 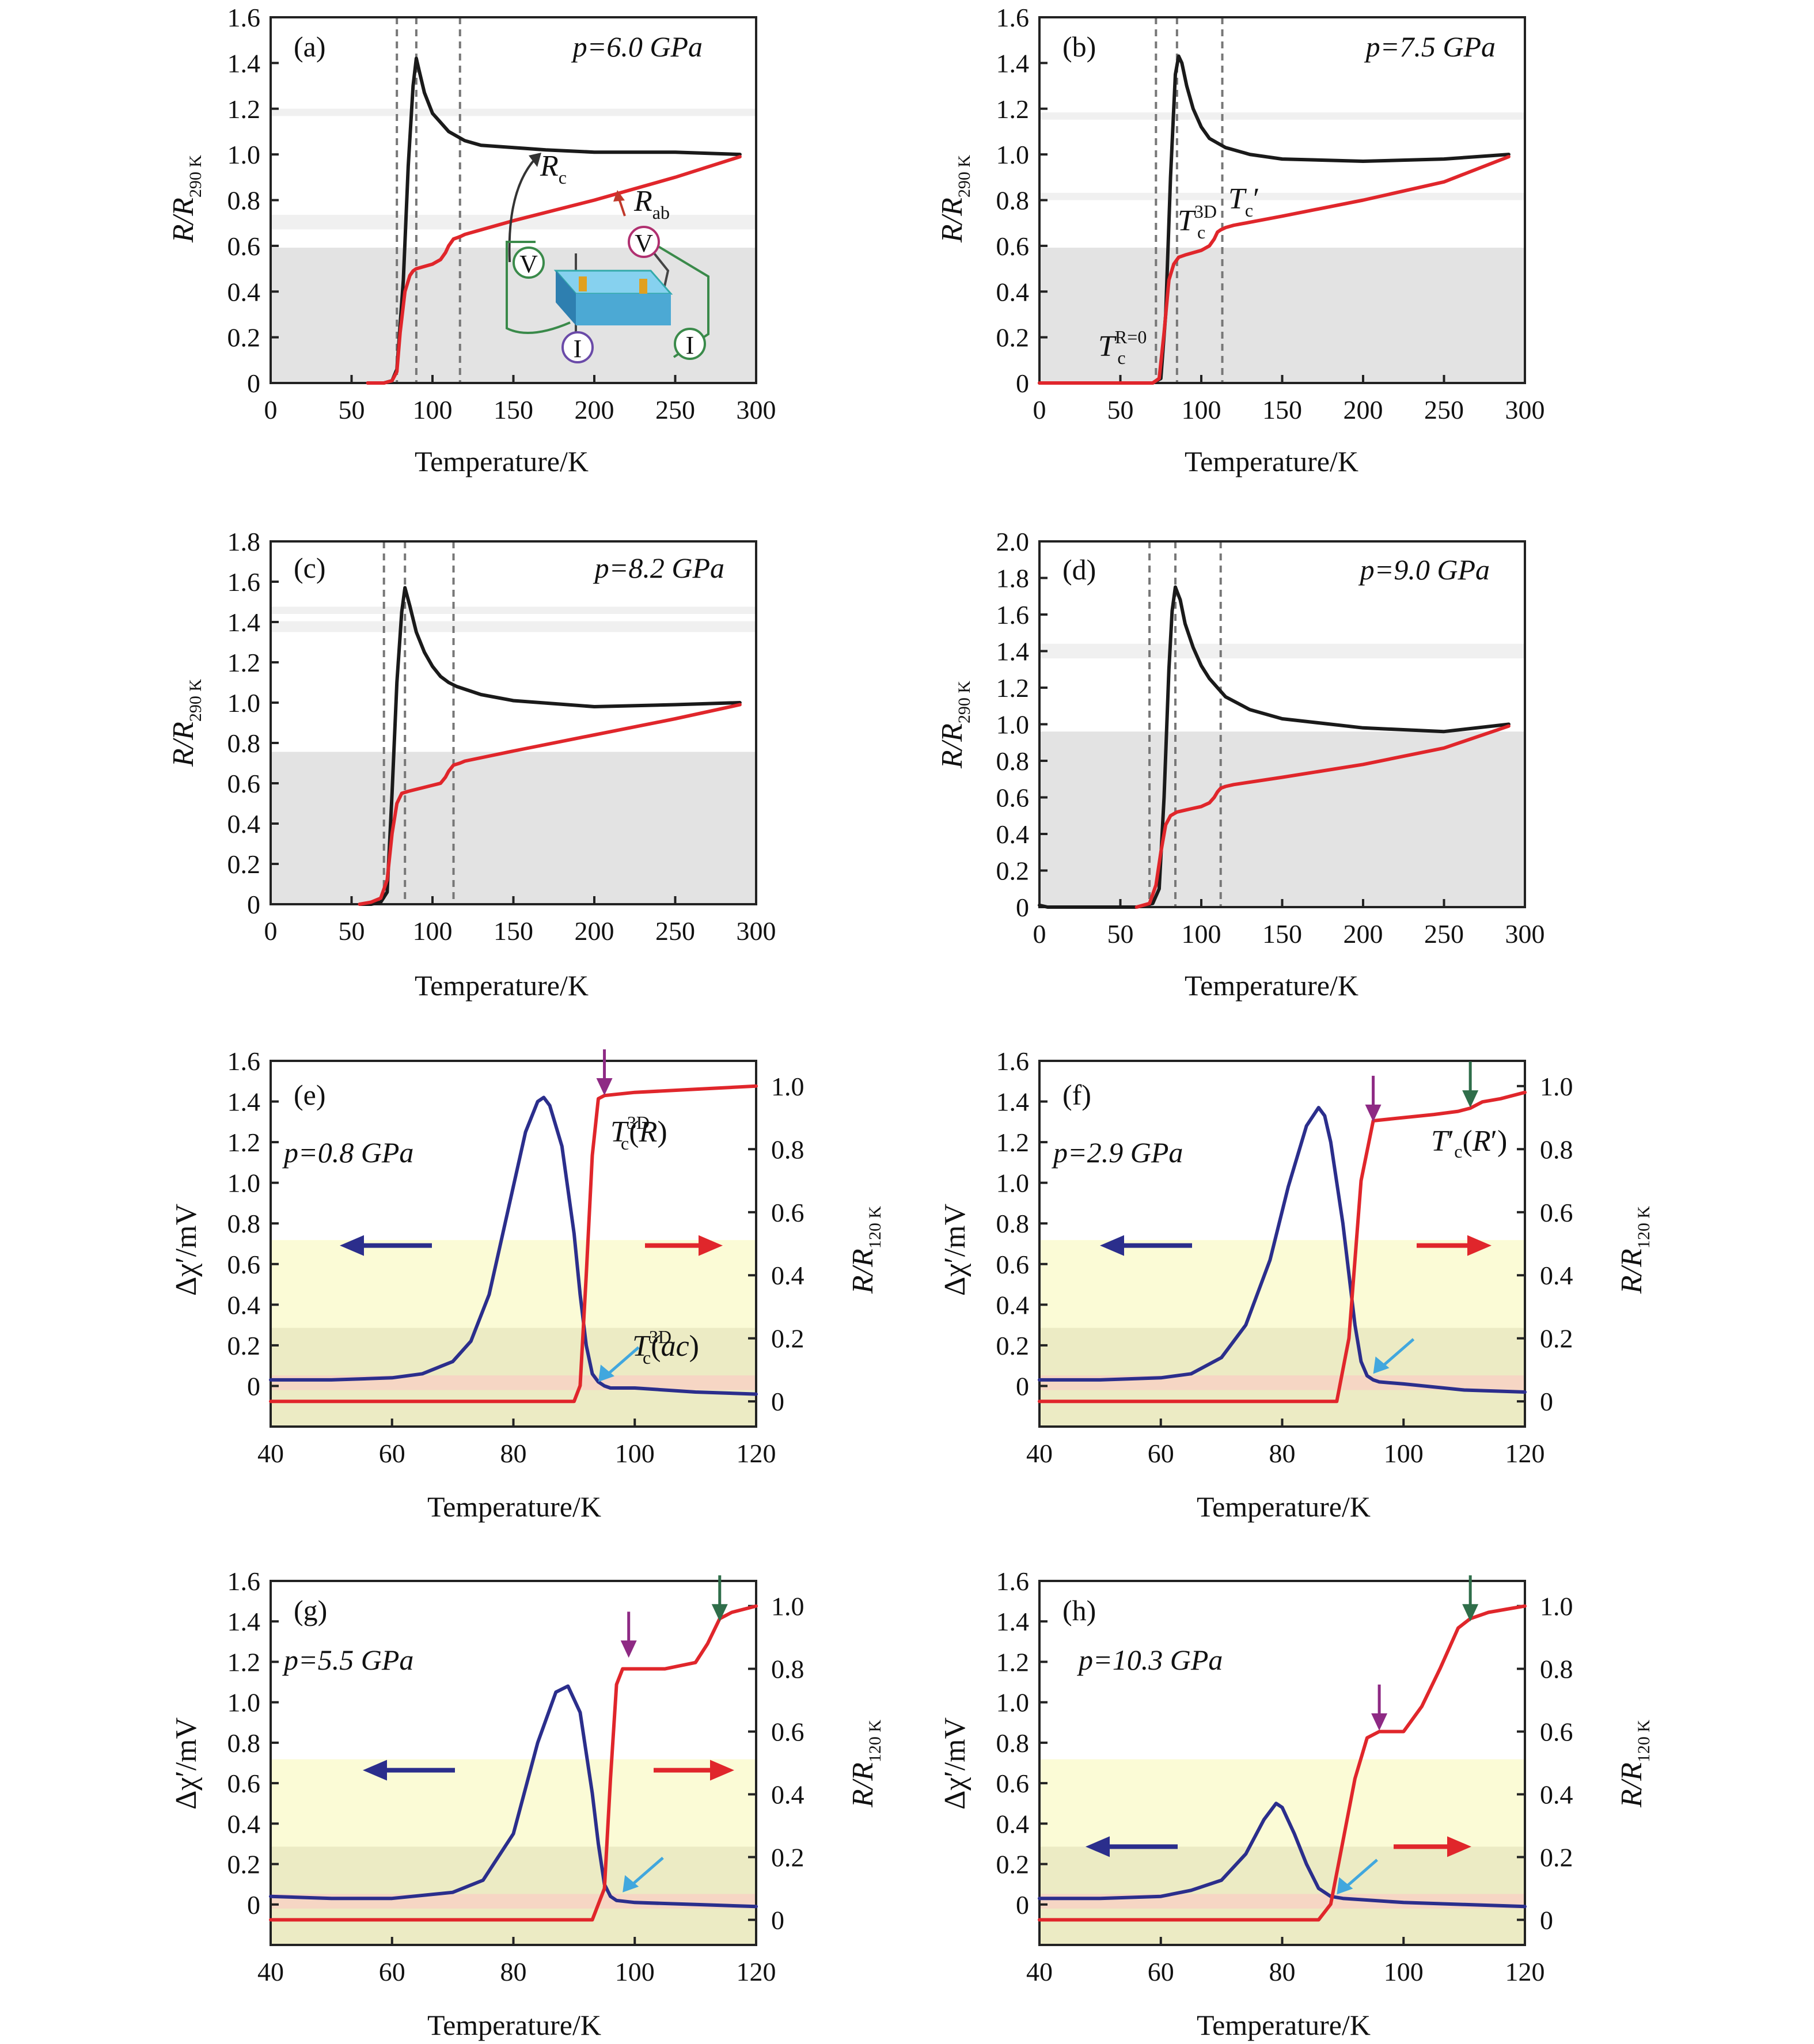 What do you see at coordinates (594, 410) in the screenshot?
I see `panel-a-xtick-label: 200` at bounding box center [594, 410].